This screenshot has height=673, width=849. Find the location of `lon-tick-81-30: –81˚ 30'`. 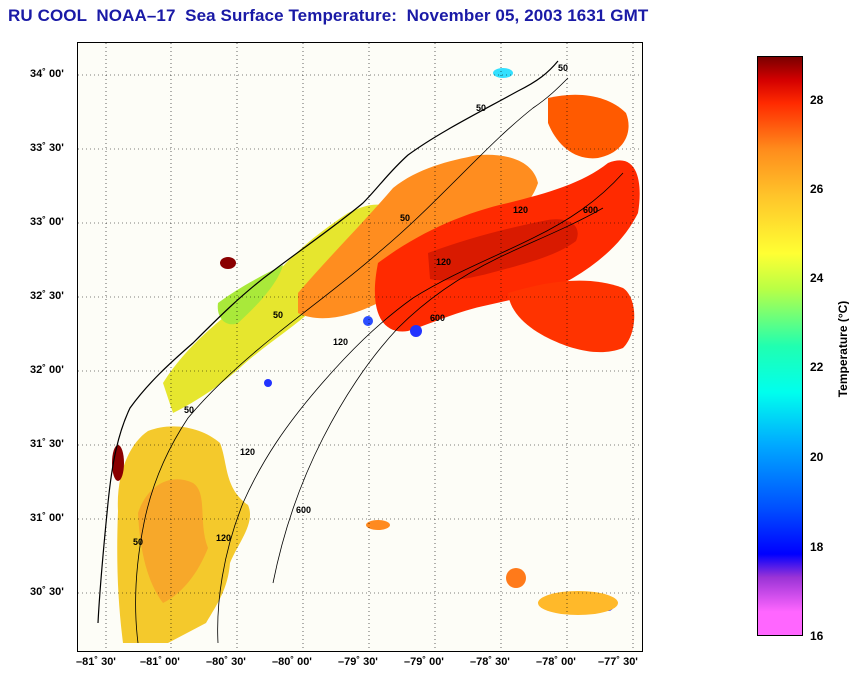

lon-tick-81-30: –81˚ 30' is located at coordinates (96, 662).